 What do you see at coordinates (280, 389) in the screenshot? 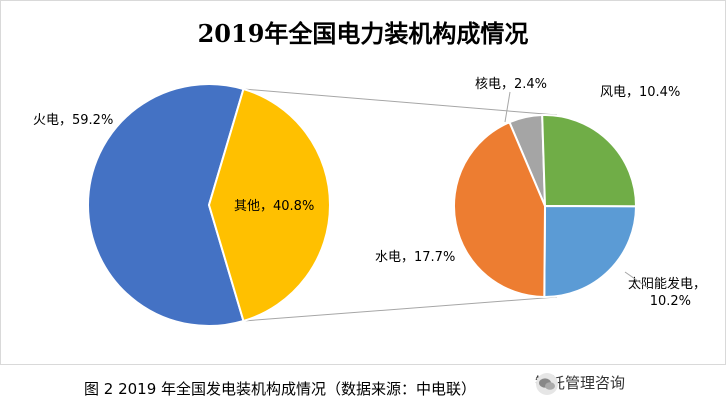
I see `figure-caption: 图 2 2019 年全国发电装机构成情况（数据来源：中电联）` at bounding box center [280, 389].